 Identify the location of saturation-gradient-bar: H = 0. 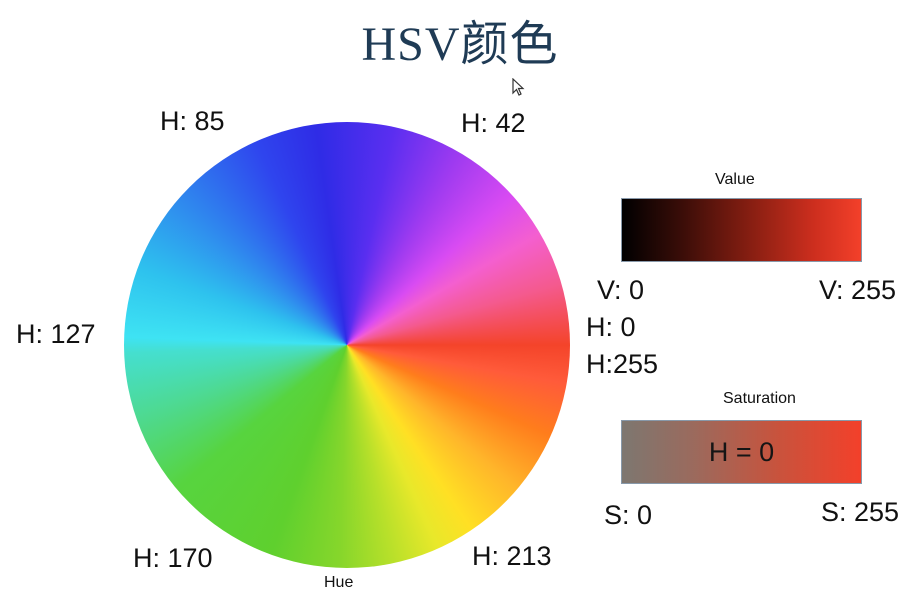
(741, 452).